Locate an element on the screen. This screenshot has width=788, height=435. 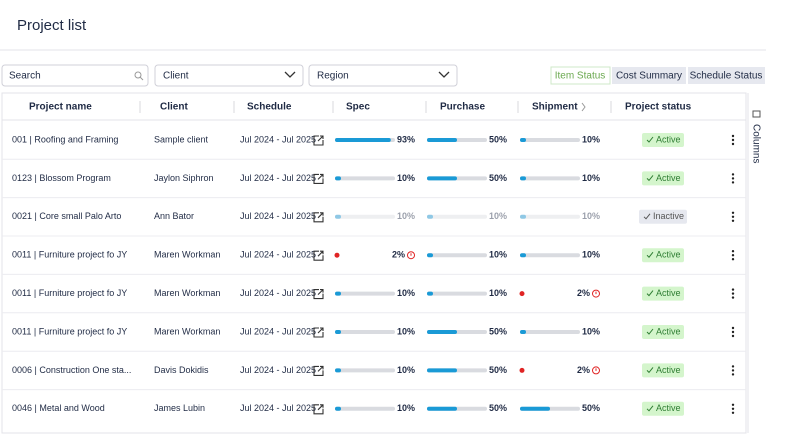
tab: Schedule Status is located at coordinates (726, 76).